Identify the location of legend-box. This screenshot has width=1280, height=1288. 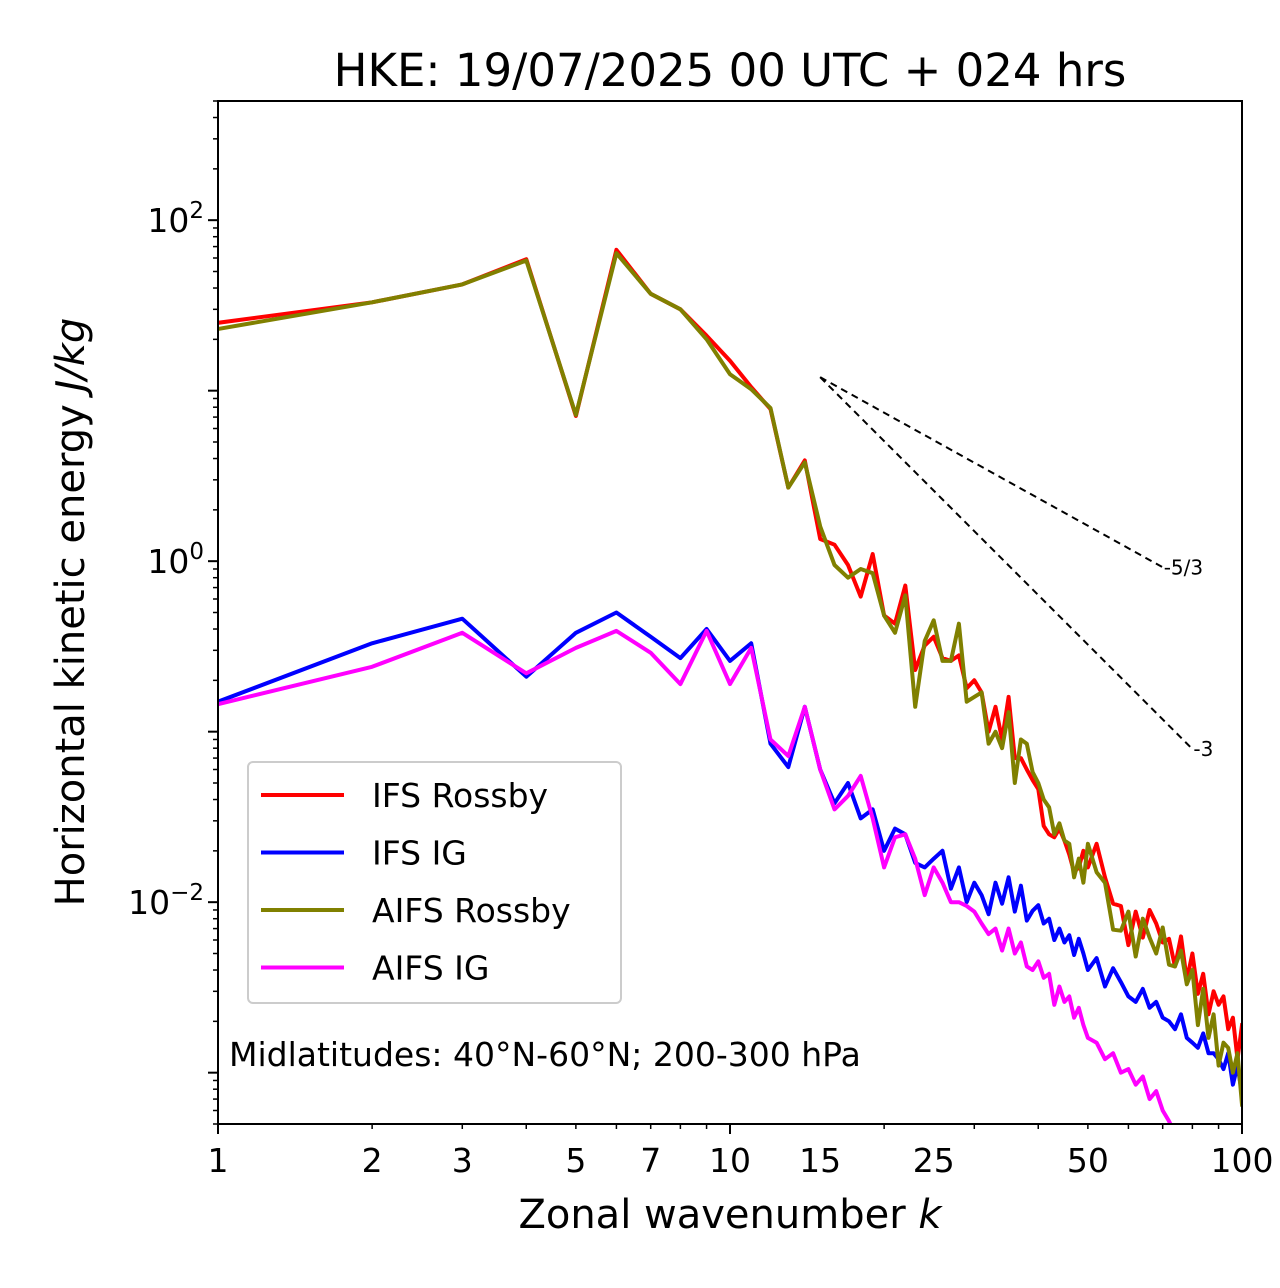
(434, 882).